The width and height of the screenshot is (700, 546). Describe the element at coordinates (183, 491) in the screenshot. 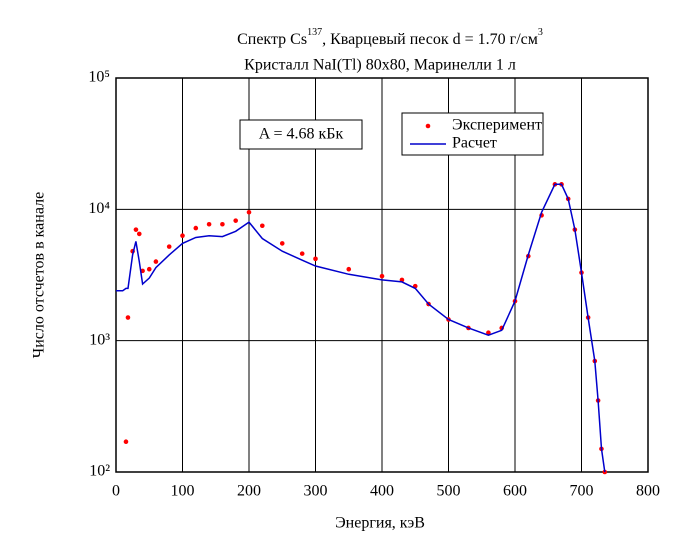

I see `x-tick-label: 100` at that location.